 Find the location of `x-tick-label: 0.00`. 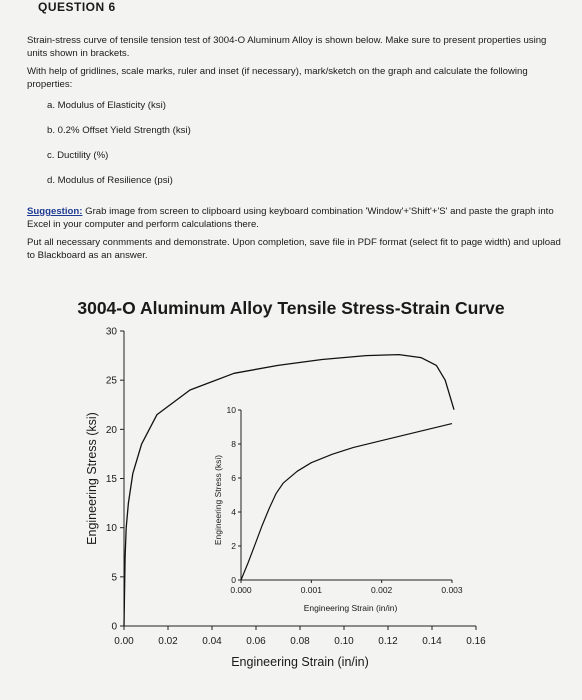

x-tick-label: 0.00 is located at coordinates (124, 641).